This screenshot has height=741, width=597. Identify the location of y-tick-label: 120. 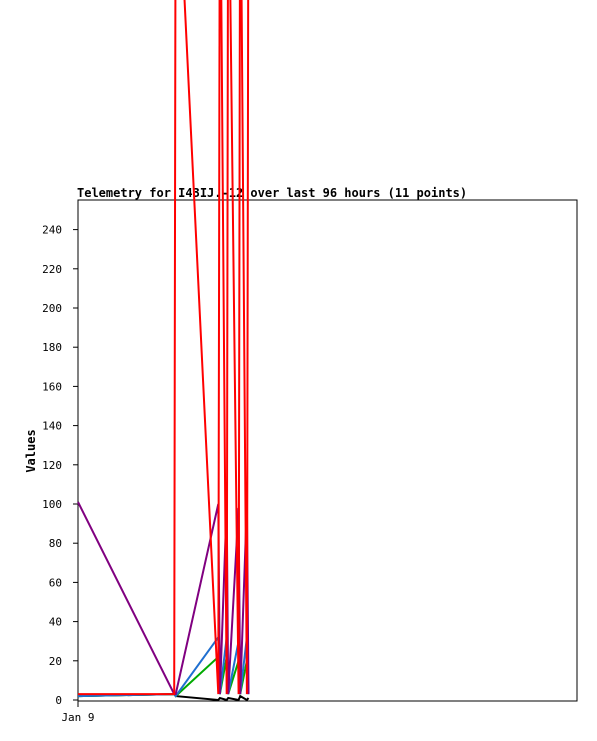
(52, 465).